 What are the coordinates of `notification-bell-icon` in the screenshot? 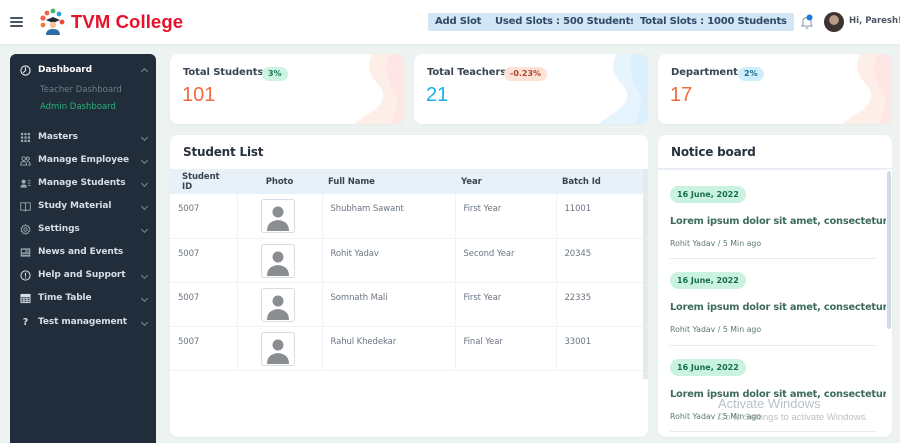 It's located at (807, 22).